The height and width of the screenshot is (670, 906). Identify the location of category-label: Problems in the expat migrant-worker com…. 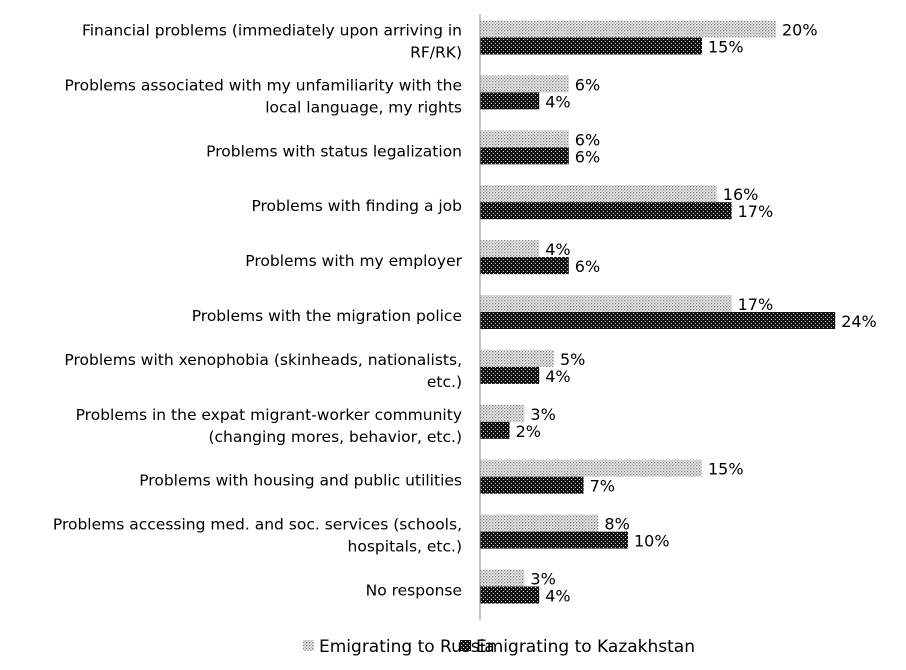
(269, 426).